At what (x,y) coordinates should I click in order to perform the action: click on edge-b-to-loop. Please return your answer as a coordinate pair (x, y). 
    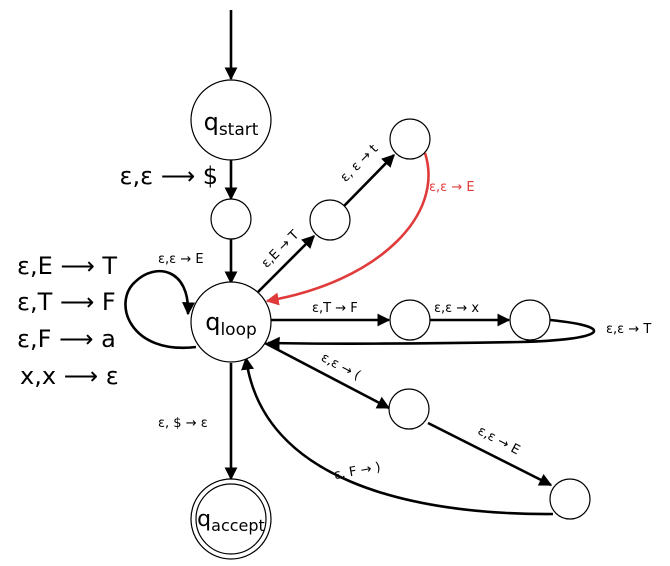
    Looking at the image, I should click on (347, 229).